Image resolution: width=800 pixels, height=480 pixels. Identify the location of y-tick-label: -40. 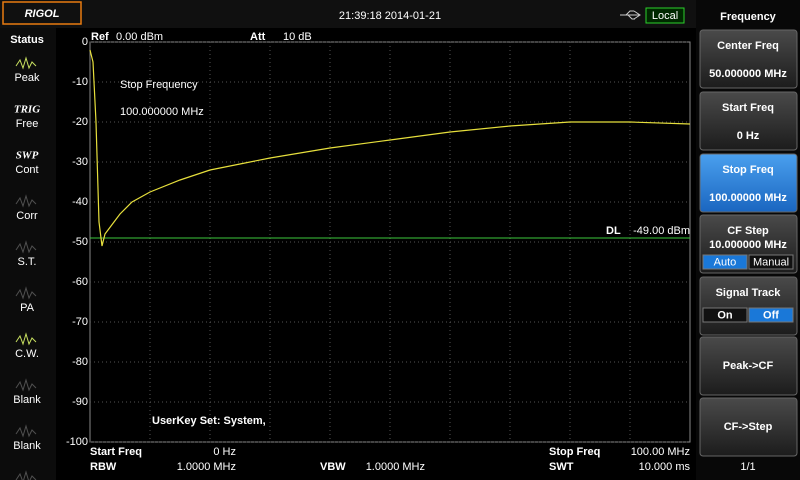
(80, 202).